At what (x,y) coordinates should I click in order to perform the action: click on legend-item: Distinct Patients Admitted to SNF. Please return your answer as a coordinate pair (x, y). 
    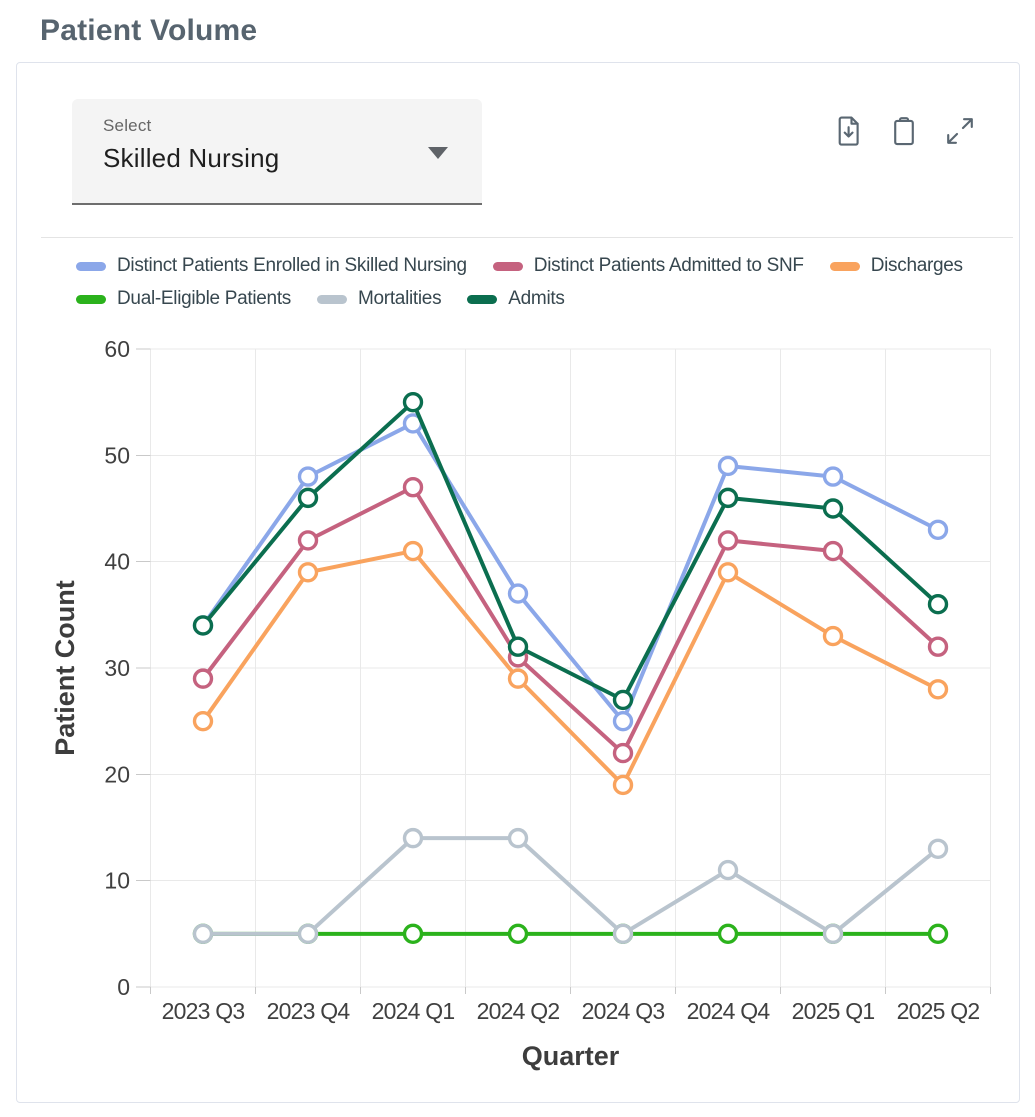
    Looking at the image, I should click on (648, 266).